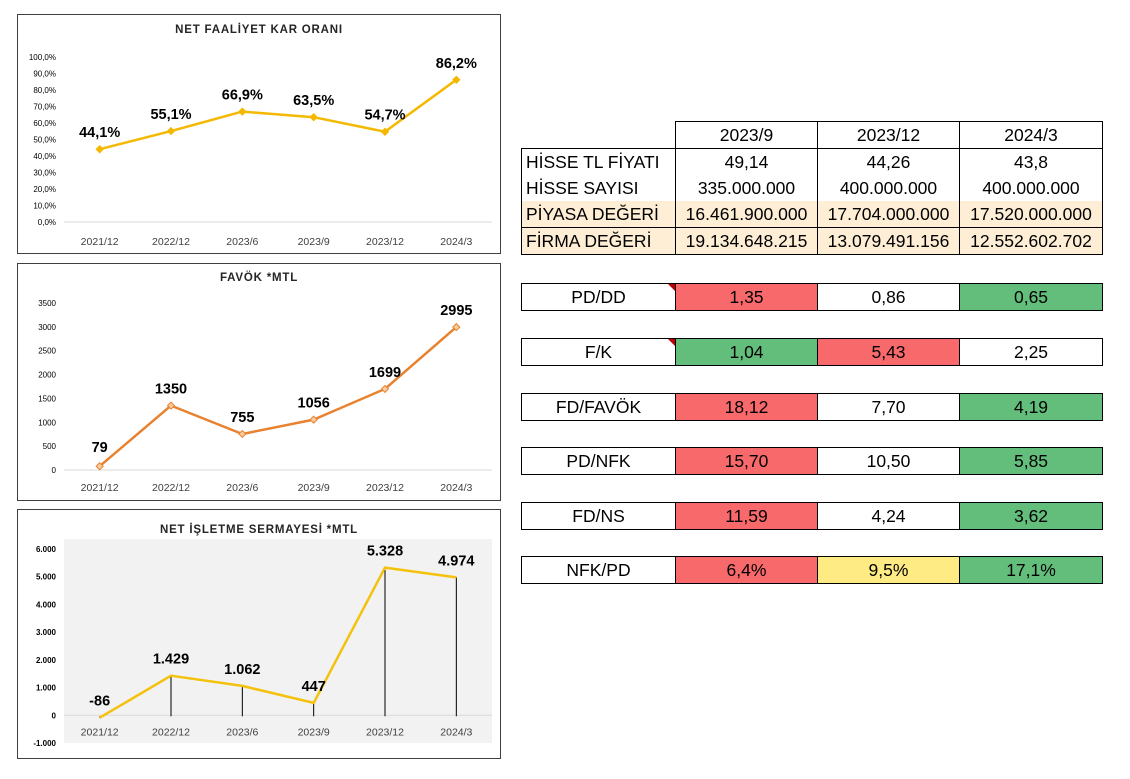 The height and width of the screenshot is (779, 1130). Describe the element at coordinates (47, 398) in the screenshot. I see `y-tick-label: 1500` at that location.